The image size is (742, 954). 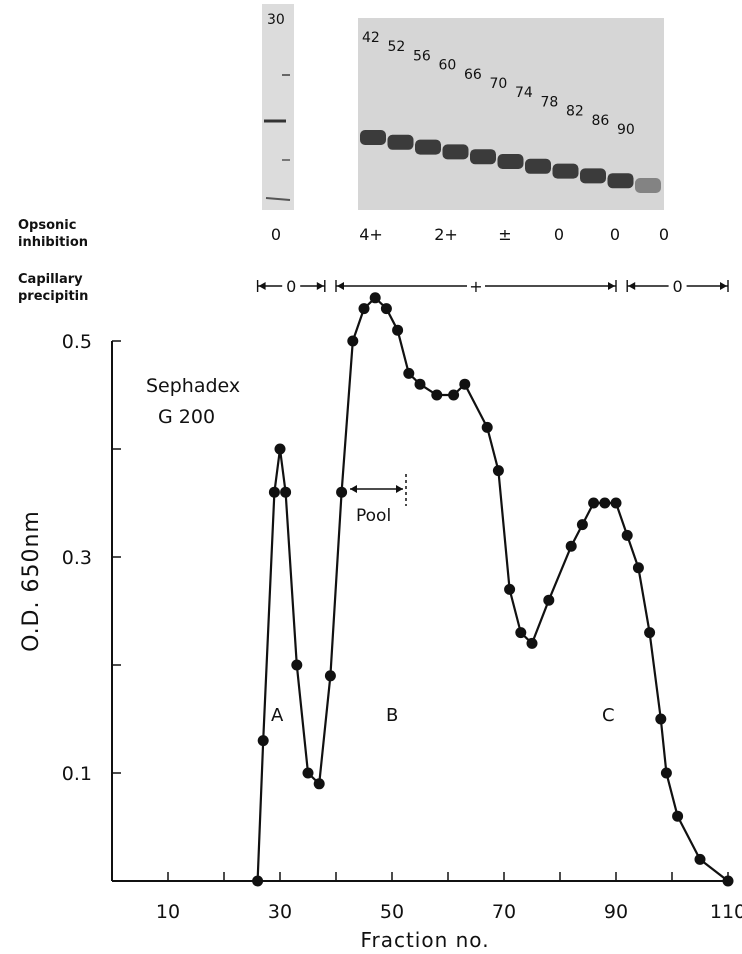 I want to click on precipitin-label-0: 0, so click(x=291, y=286).